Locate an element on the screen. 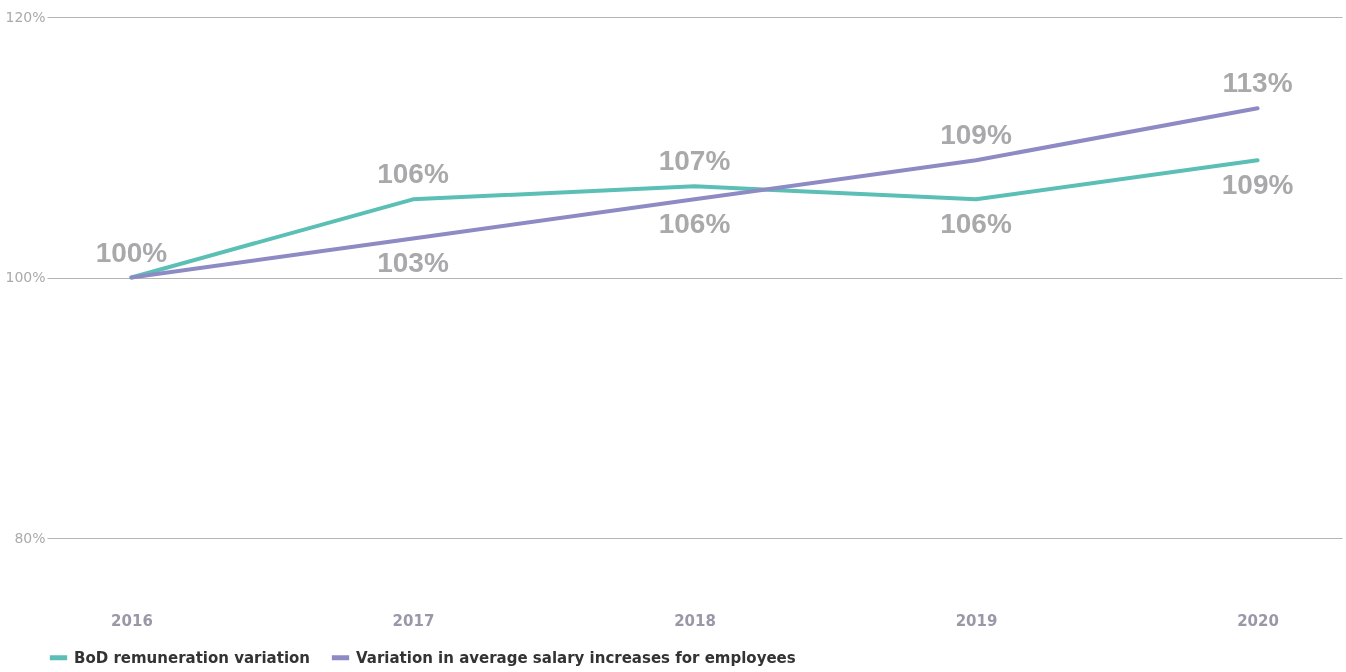 Image resolution: width=1346 pixels, height=672 pixels. x-tick-label: 2019 is located at coordinates (976, 620).